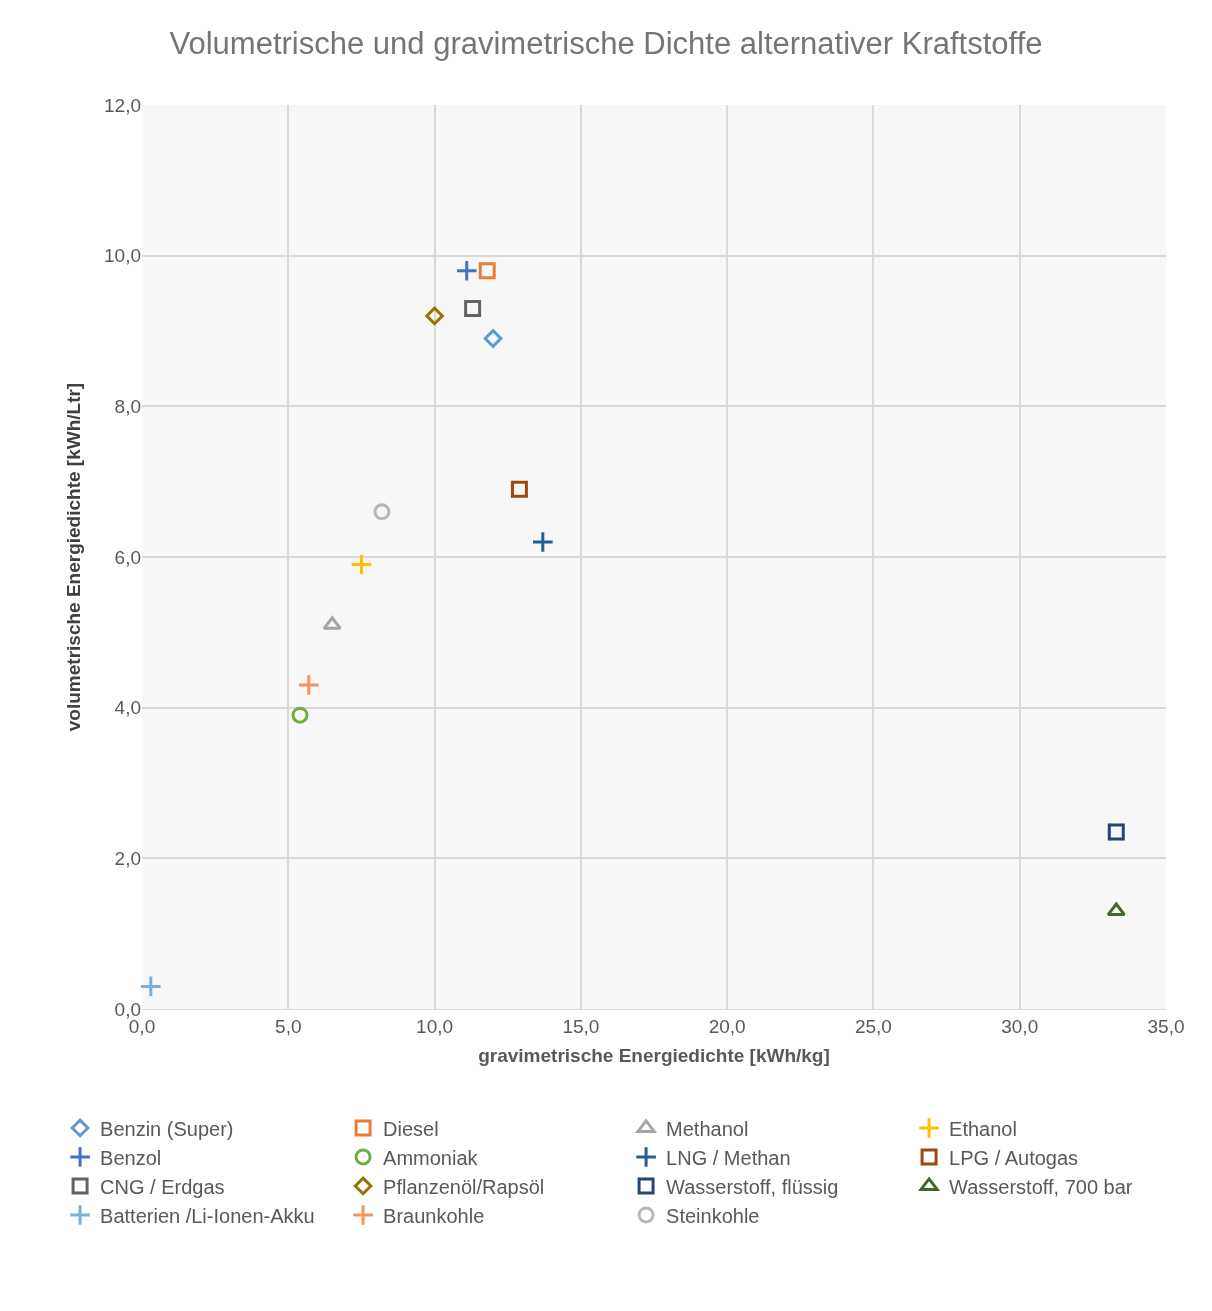 This screenshot has width=1212, height=1311. Describe the element at coordinates (127, 406) in the screenshot. I see `y-tick-label: 8,0` at that location.